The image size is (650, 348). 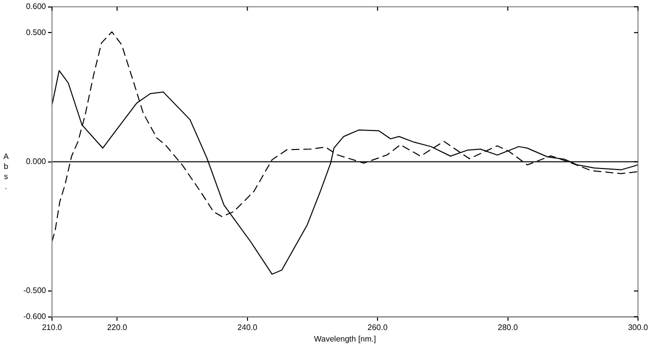 I want to click on x-tick-label: 260.0, so click(x=378, y=327).